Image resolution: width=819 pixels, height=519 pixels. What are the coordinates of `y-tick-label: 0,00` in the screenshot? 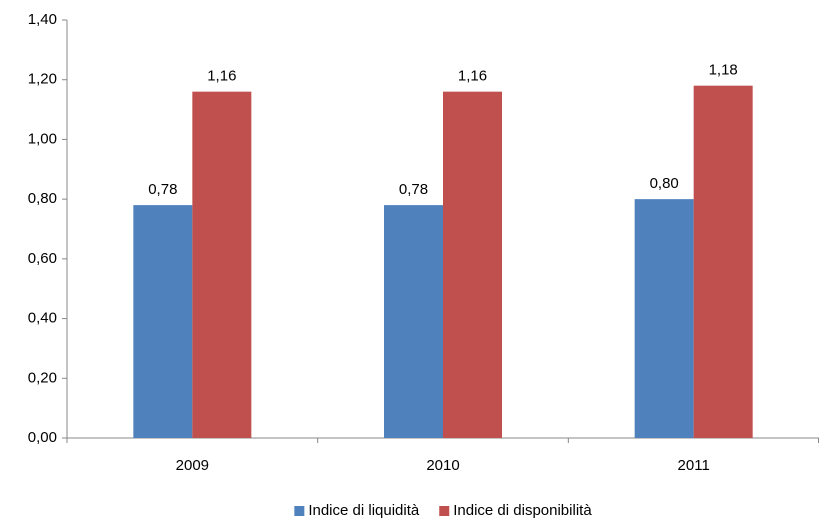 It's located at (42, 437).